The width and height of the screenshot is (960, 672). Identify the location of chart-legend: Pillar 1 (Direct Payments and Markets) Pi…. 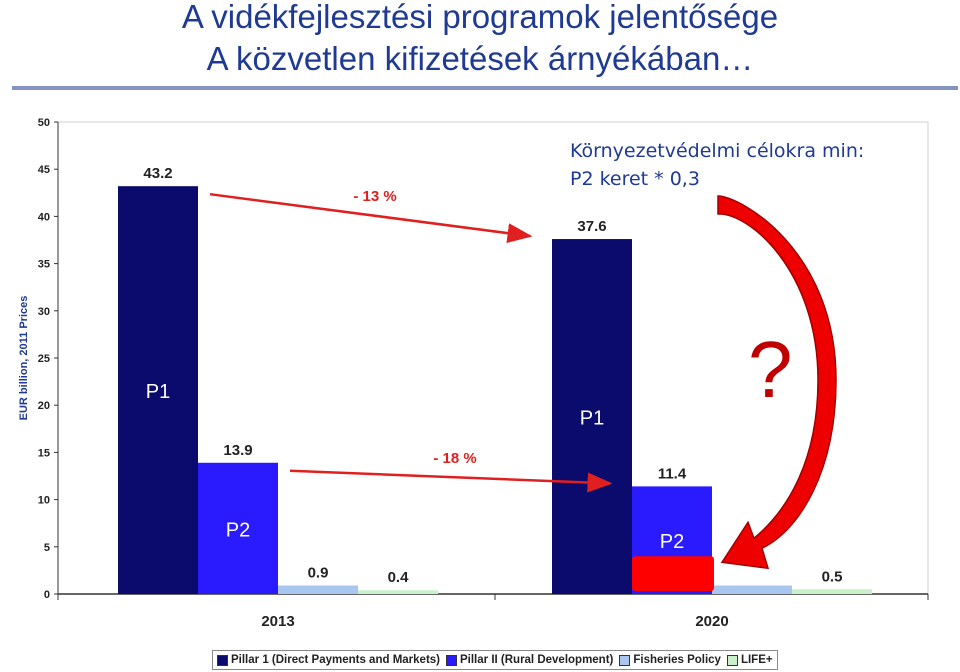
(495, 660).